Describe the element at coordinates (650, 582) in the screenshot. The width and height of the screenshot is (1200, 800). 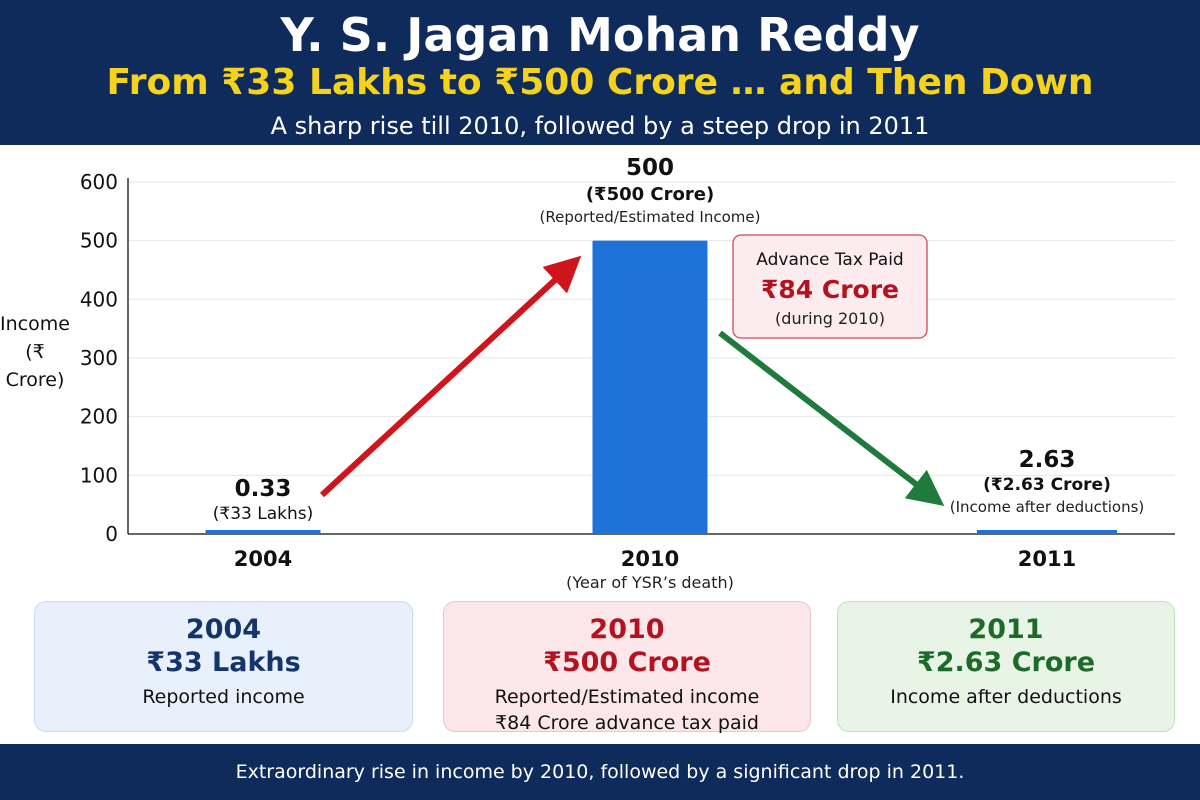
I see `x-tick-note: (Year of YSR’s death)` at that location.